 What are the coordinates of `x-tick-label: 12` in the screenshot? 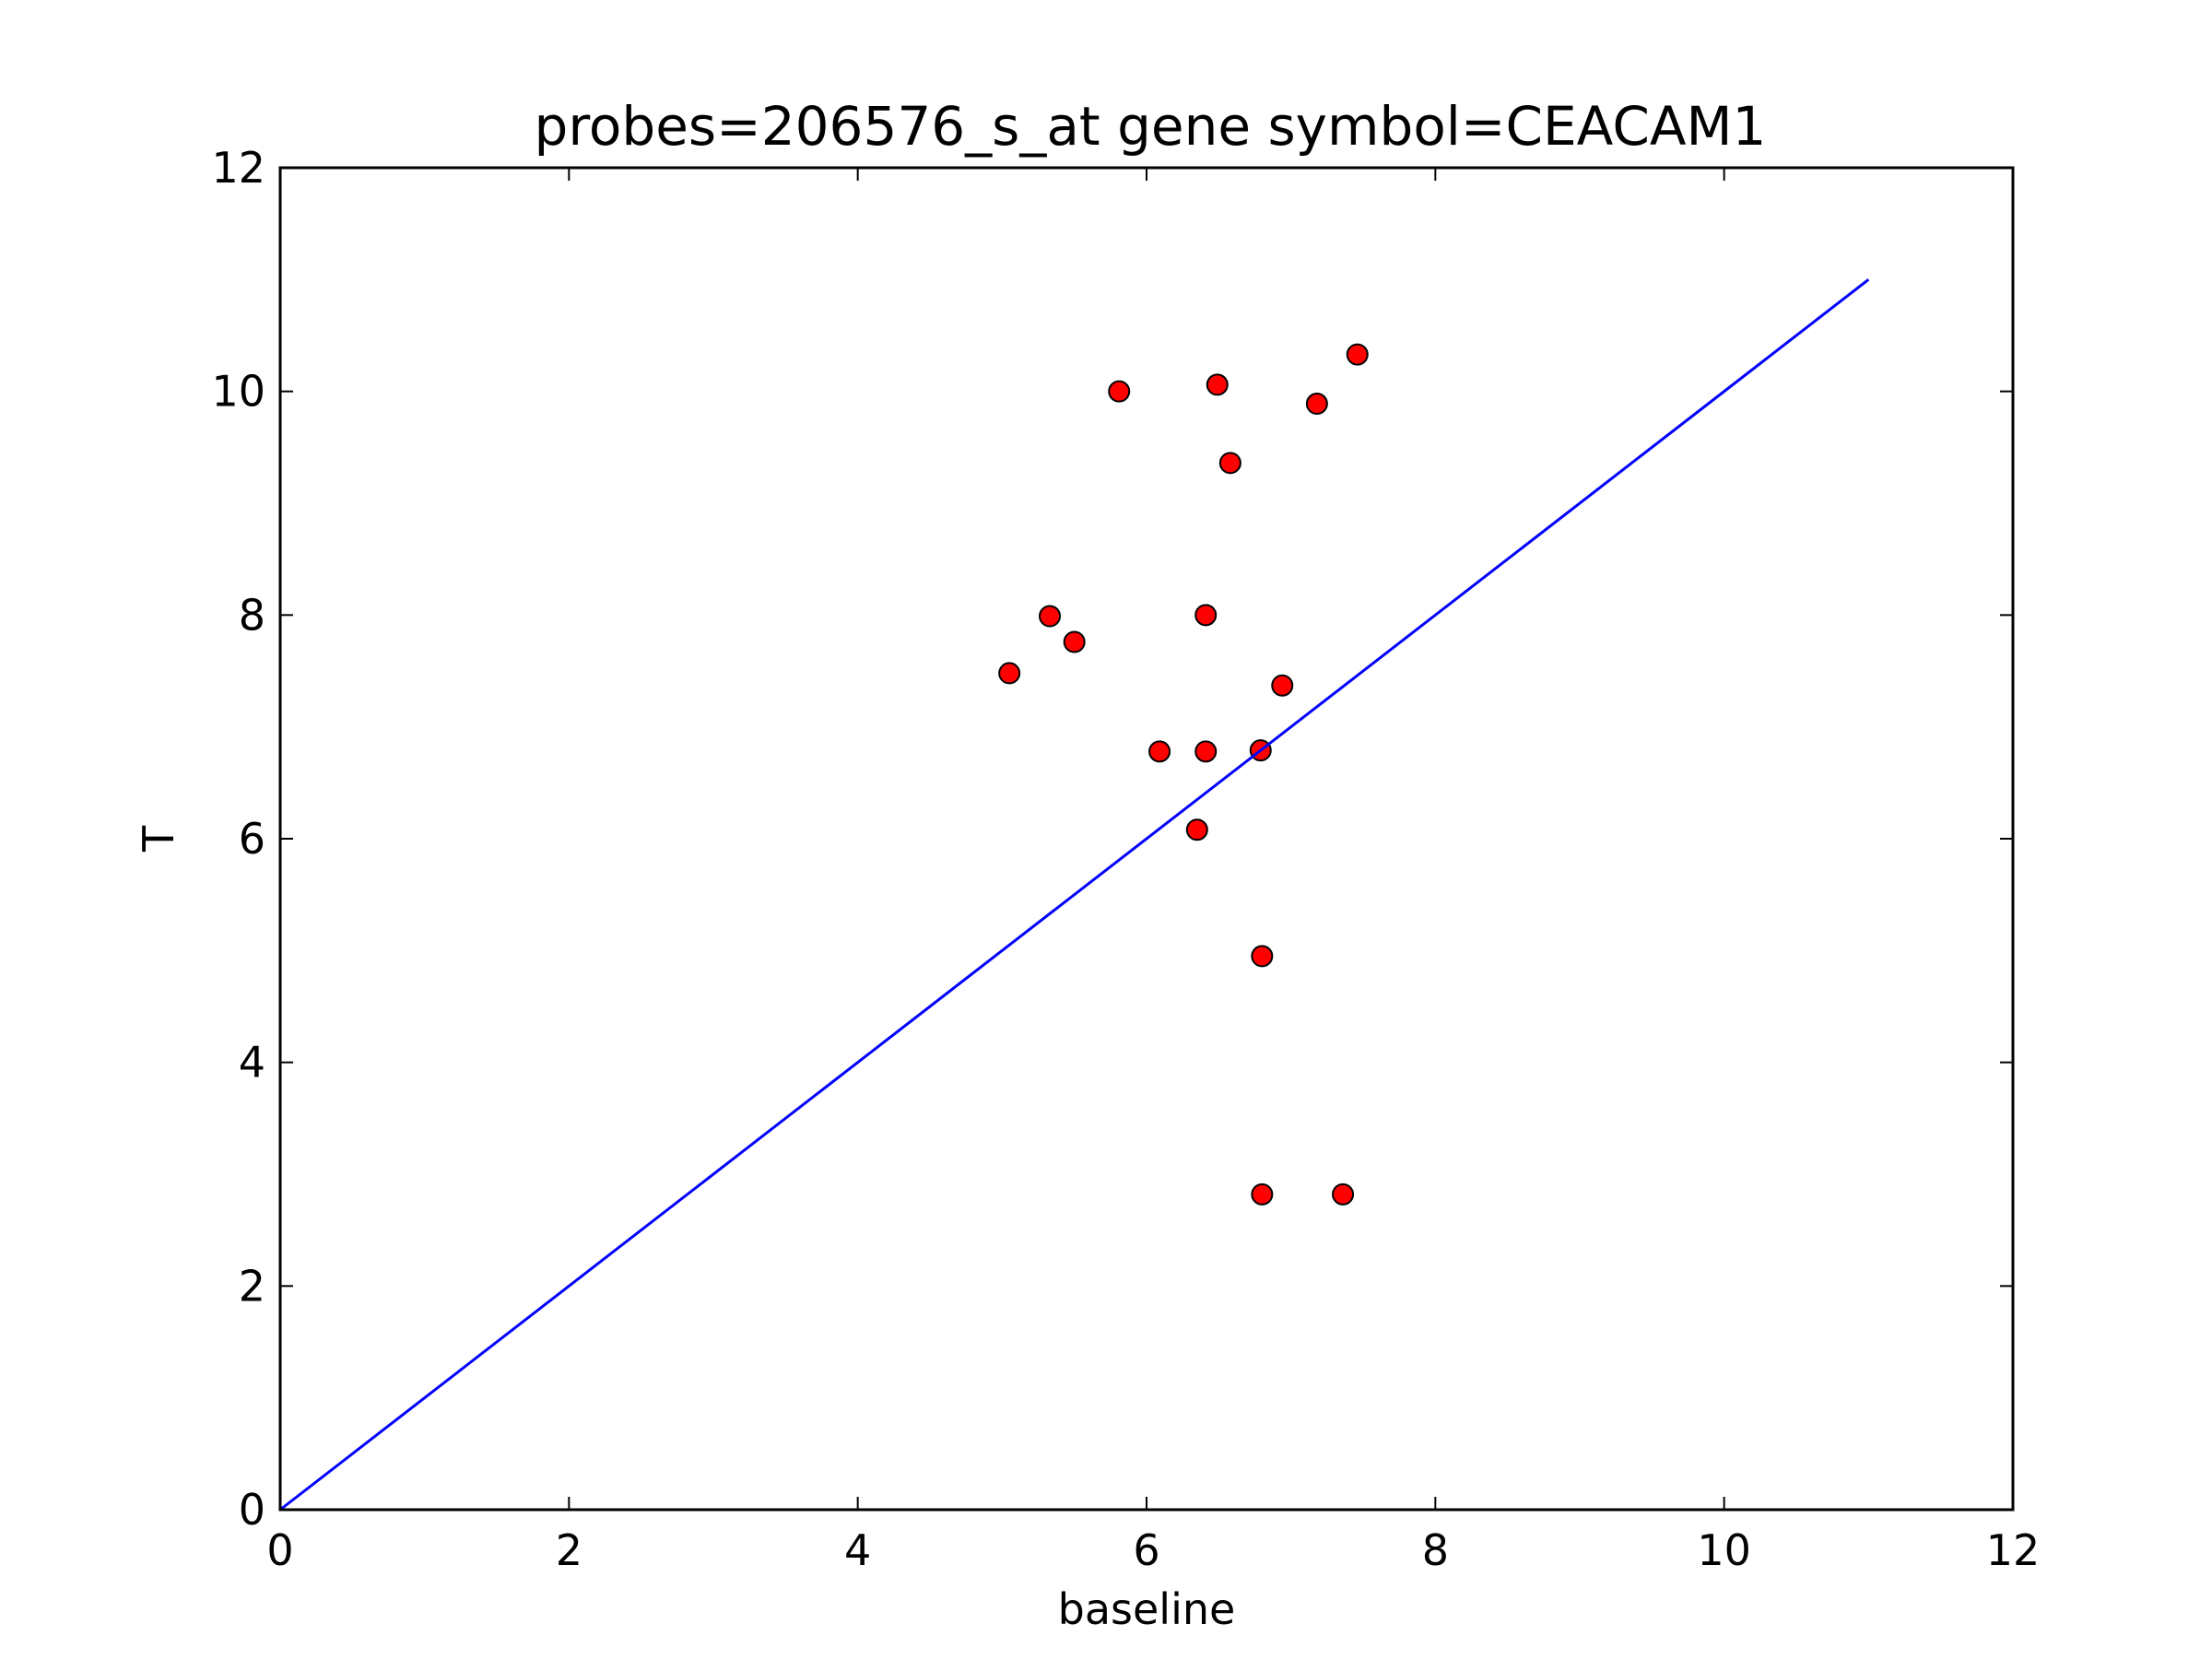 It's located at (2013, 1550).